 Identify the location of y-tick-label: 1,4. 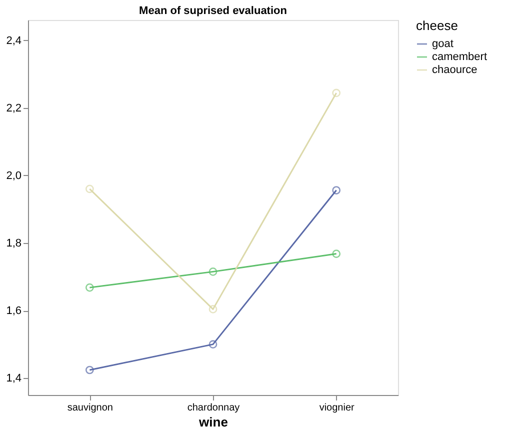
(14, 378).